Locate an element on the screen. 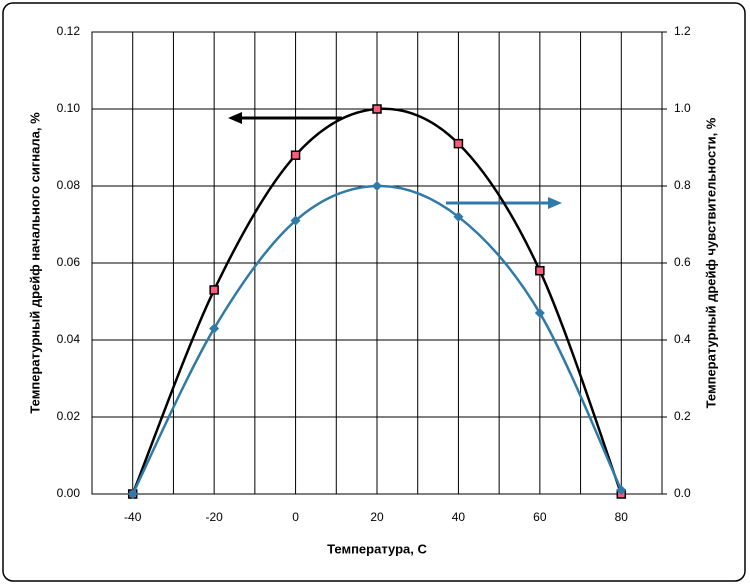 The image size is (750, 585). right-arrow is located at coordinates (504, 203).